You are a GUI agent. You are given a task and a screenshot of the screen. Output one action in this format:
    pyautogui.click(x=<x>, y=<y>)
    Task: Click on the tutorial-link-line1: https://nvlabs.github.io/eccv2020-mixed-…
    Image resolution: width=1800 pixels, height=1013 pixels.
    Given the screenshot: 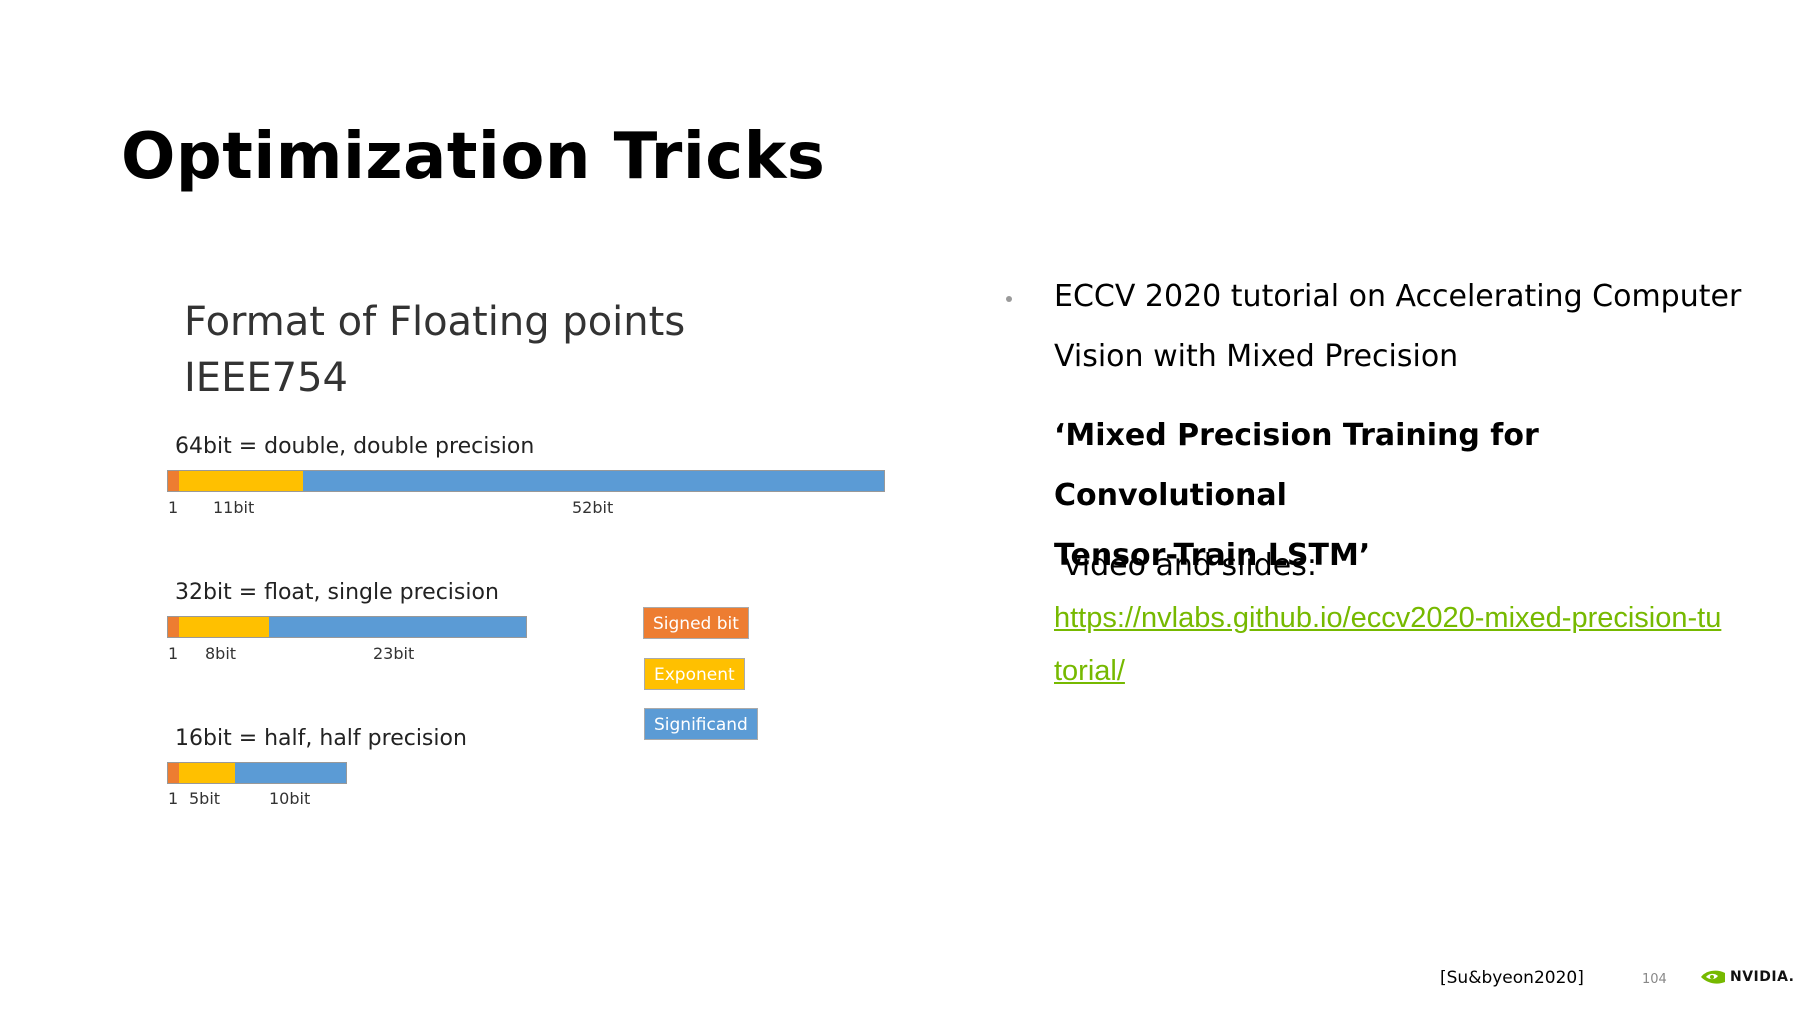 What is the action you would take?
    pyautogui.click(x=1388, y=618)
    